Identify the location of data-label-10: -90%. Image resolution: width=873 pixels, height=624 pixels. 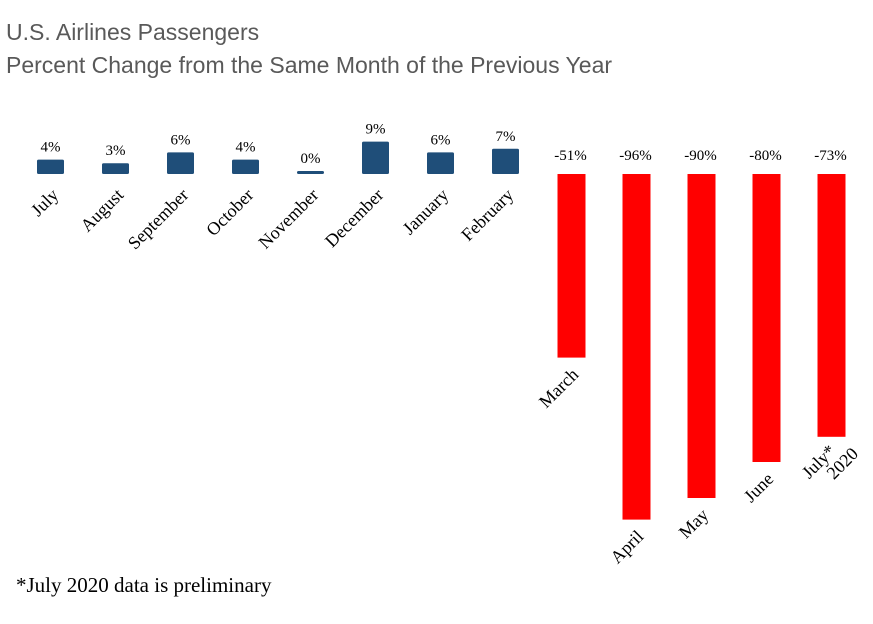
(700, 156).